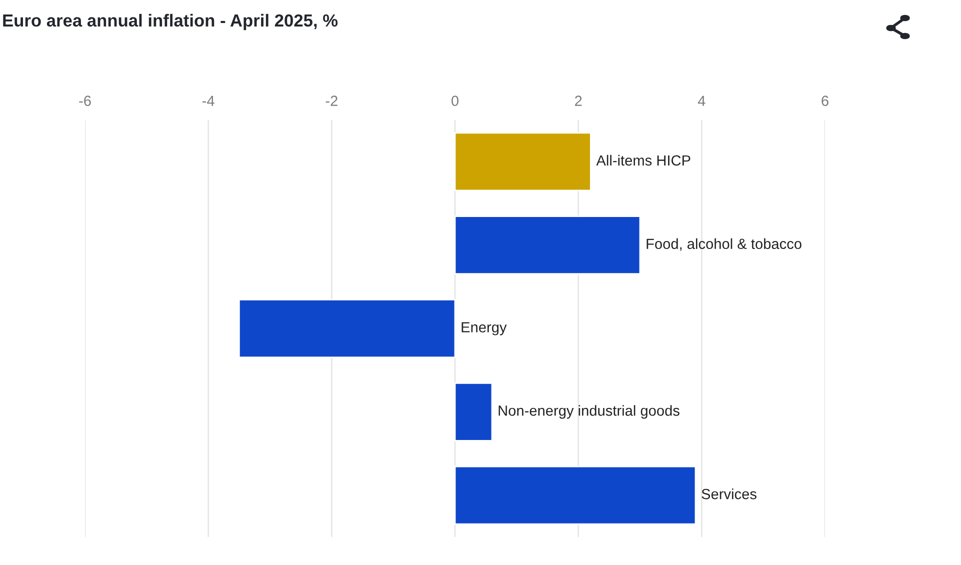  I want to click on x-tick-label: 2, so click(578, 101).